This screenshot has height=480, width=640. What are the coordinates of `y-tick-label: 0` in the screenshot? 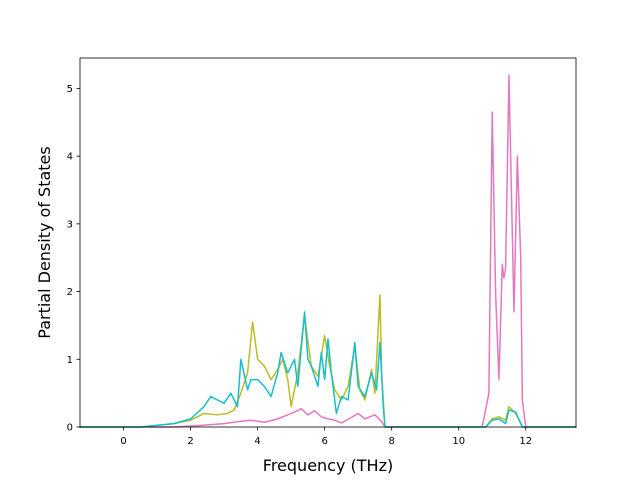 It's located at (70, 428).